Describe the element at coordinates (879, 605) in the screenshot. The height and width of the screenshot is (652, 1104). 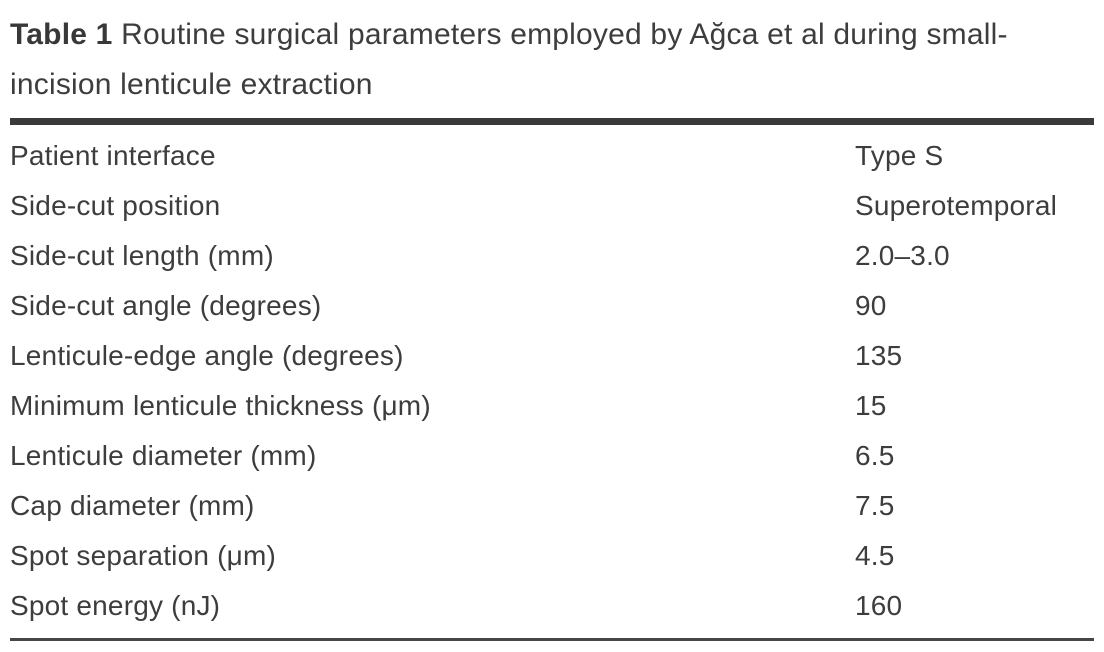
I see `value-cell: 160` at that location.